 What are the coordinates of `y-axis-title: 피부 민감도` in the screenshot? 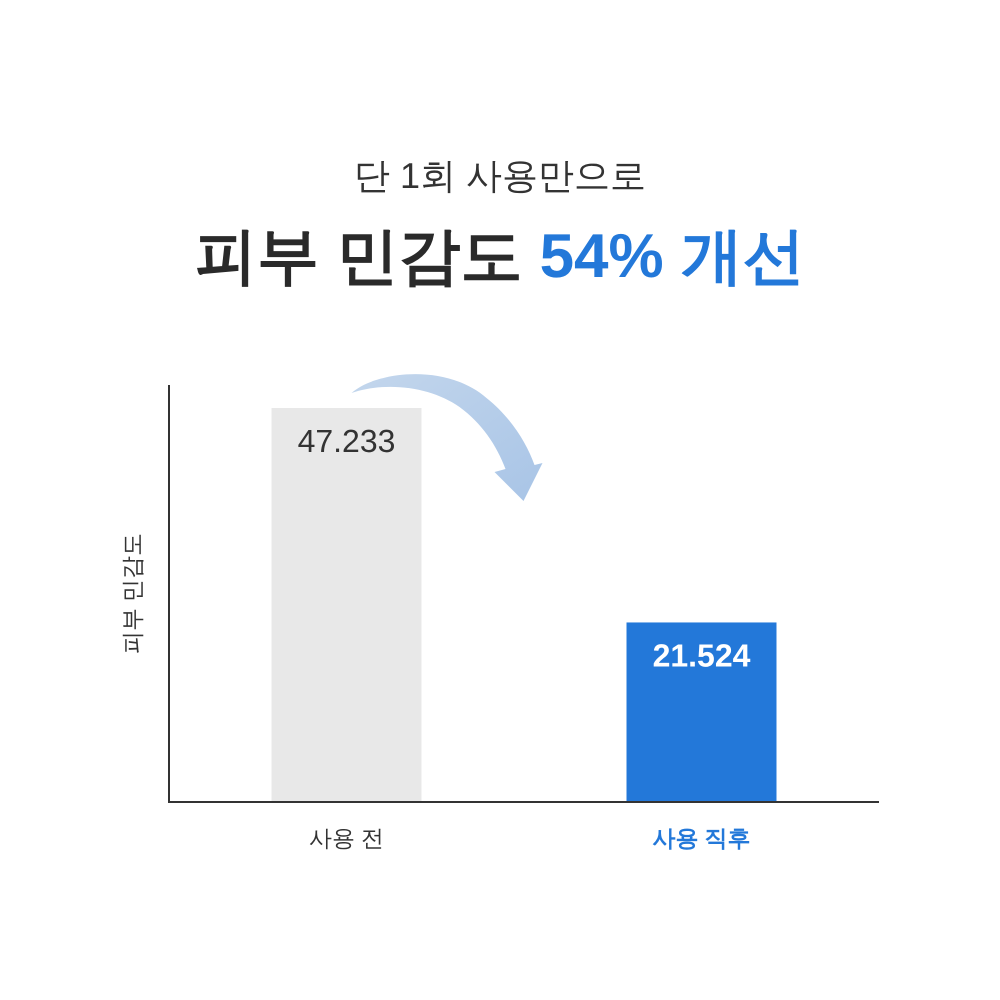 It's located at (132, 593).